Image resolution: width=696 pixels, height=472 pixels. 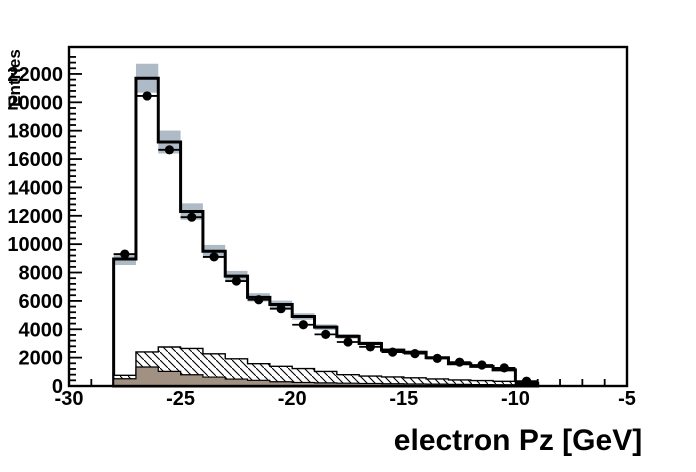 What do you see at coordinates (14, 78) in the screenshot?
I see `y-axis-title: Entries` at bounding box center [14, 78].